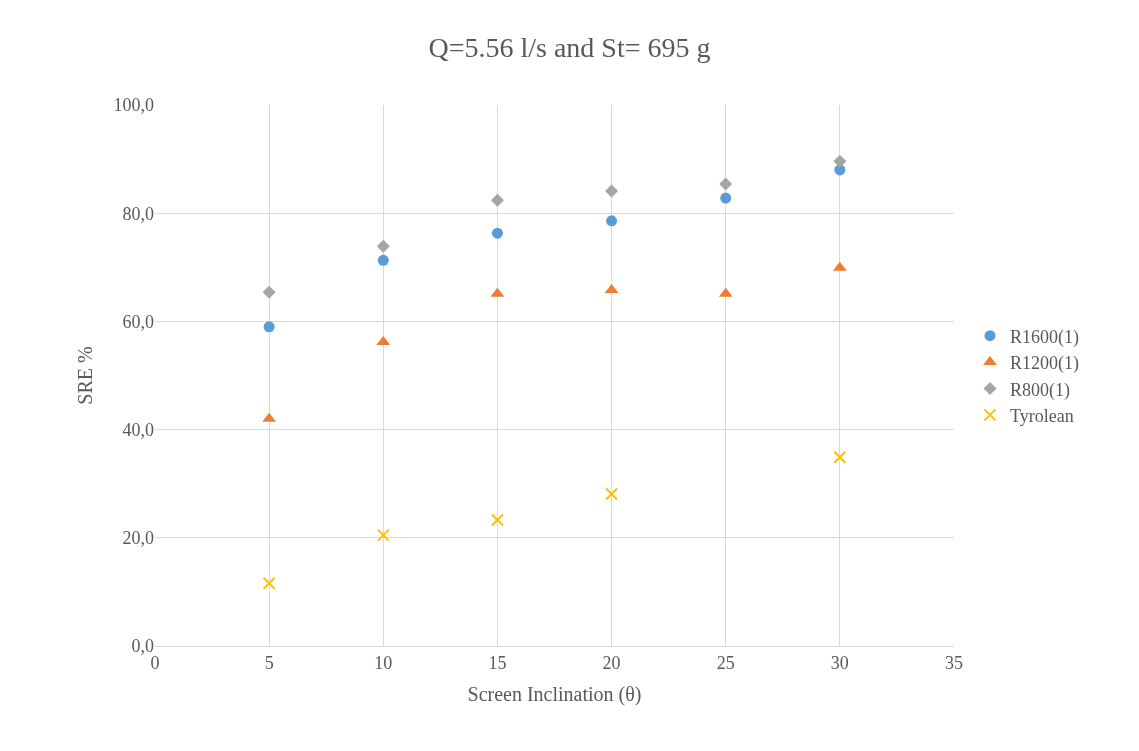  What do you see at coordinates (839, 662) in the screenshot?
I see `x-tick-label: 30` at bounding box center [839, 662].